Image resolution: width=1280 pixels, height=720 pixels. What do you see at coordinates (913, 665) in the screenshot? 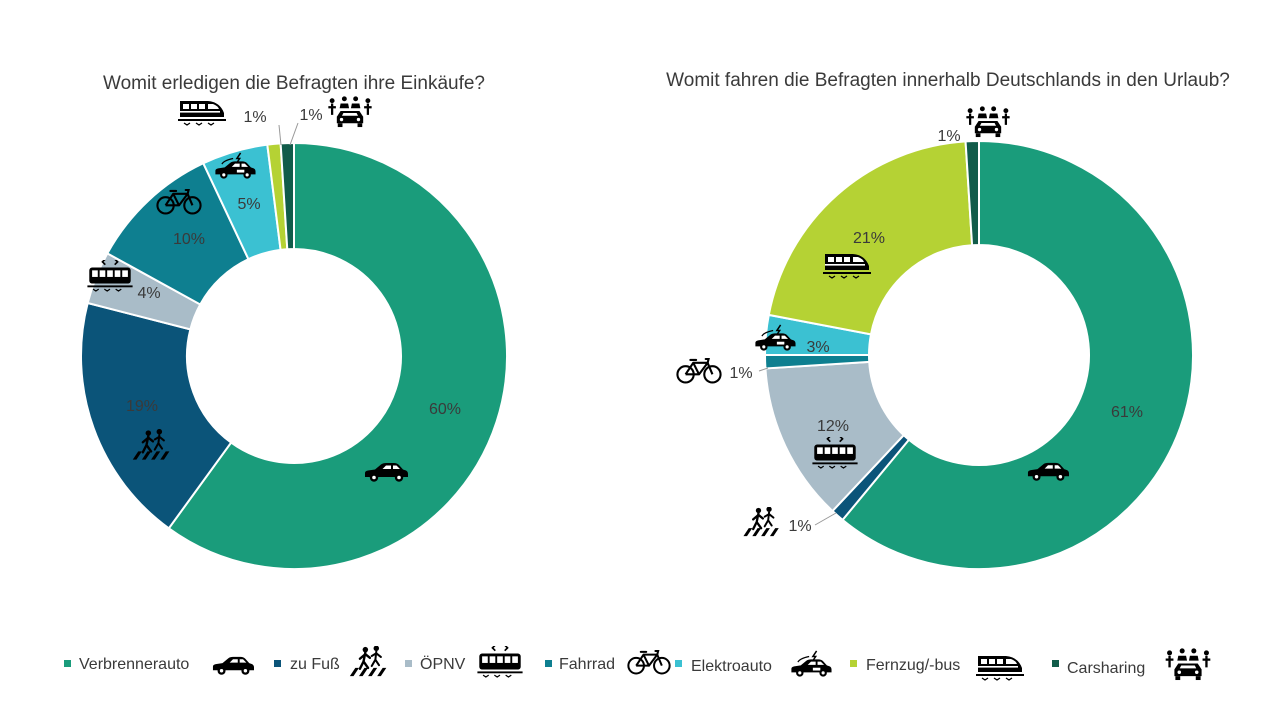
I see `legend-label: Fernzug/-bus` at bounding box center [913, 665].